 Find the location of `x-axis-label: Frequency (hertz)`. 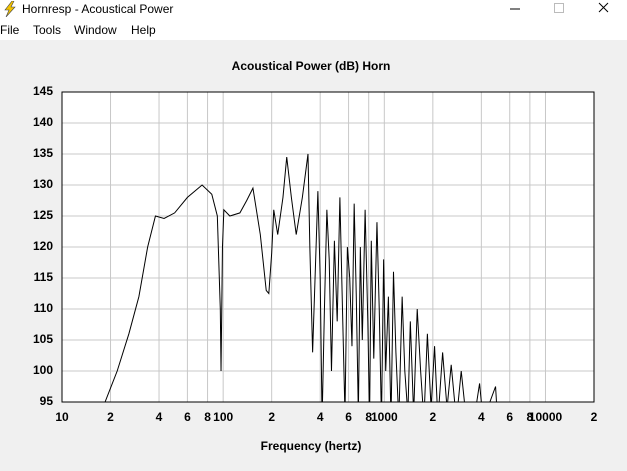

x-axis-label: Frequency (hertz) is located at coordinates (311, 446).